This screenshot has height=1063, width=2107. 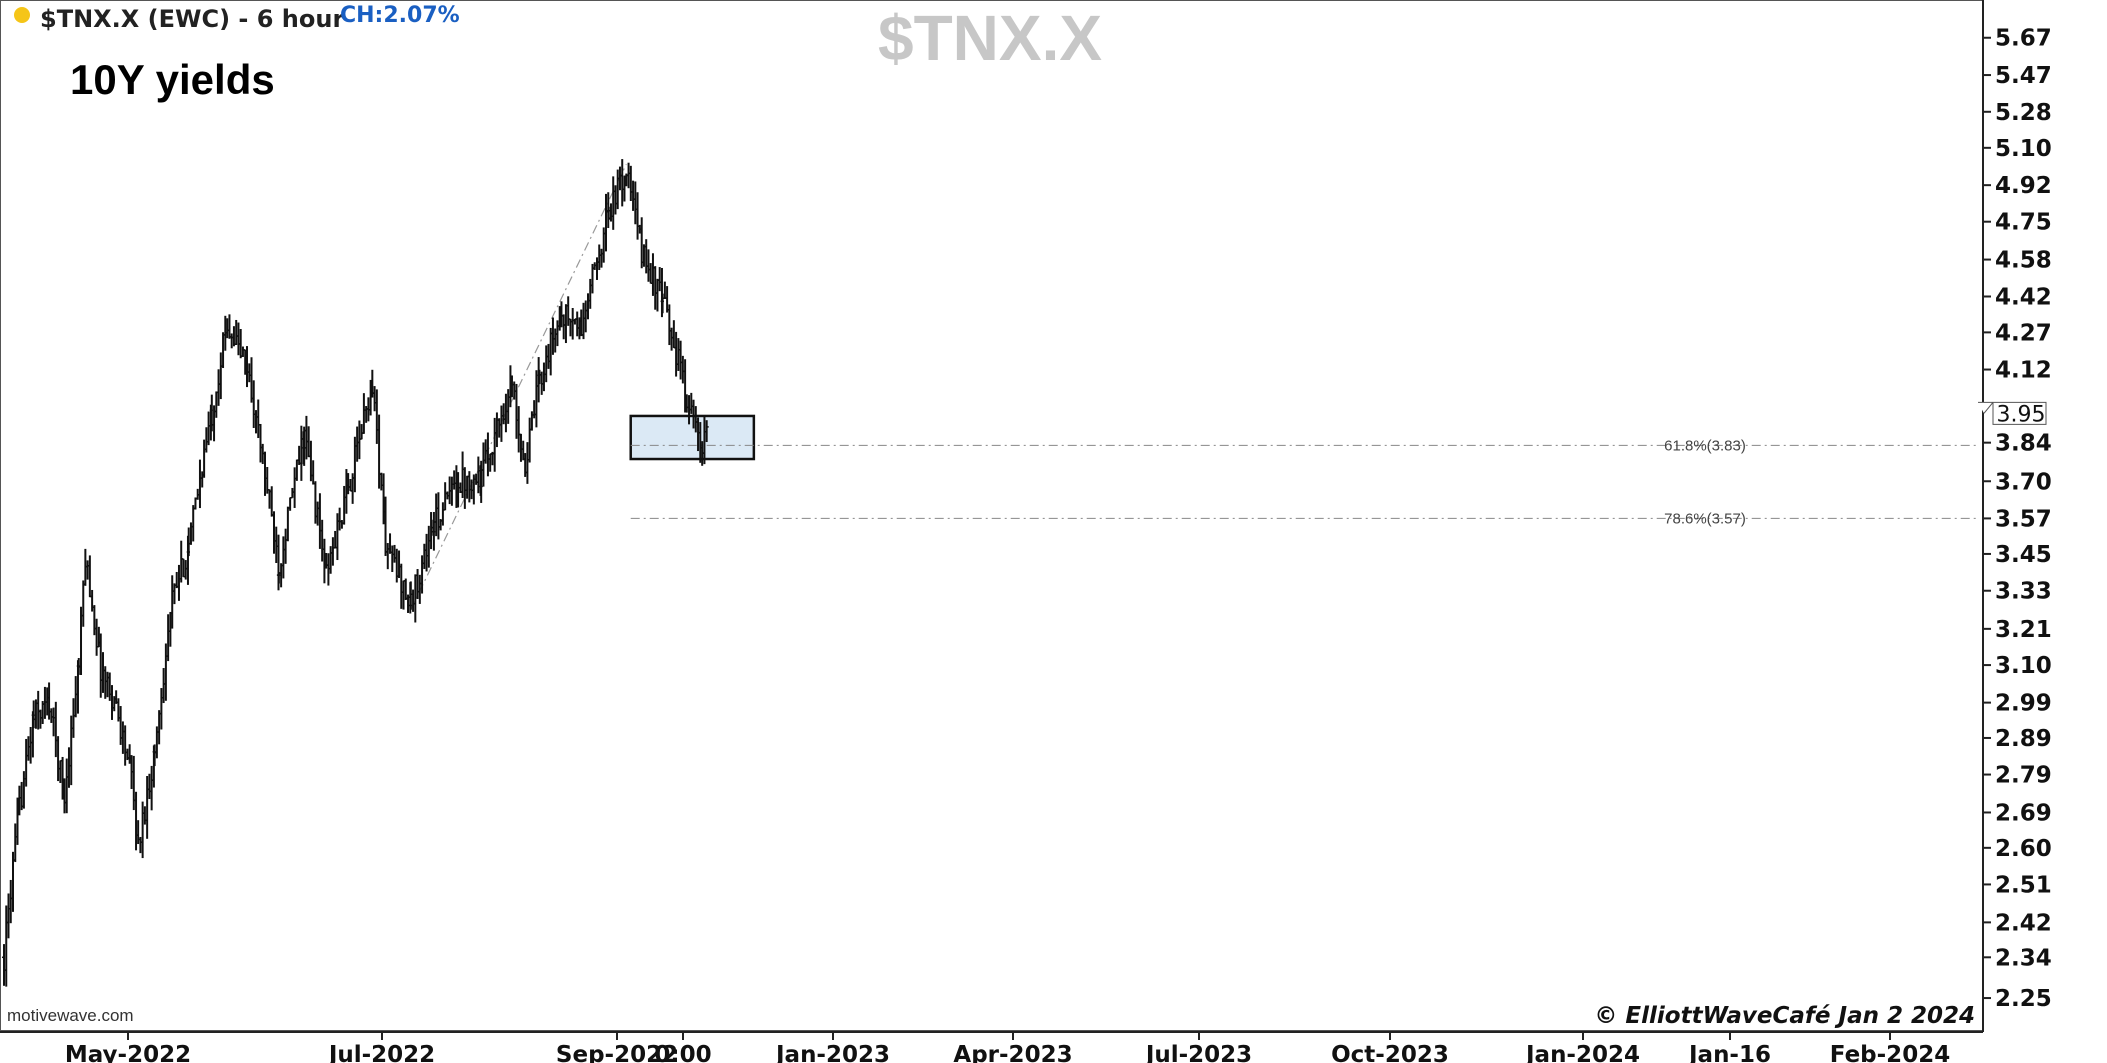 I want to click on x-tick-label: Jul-2023, so click(x=1198, y=1052).